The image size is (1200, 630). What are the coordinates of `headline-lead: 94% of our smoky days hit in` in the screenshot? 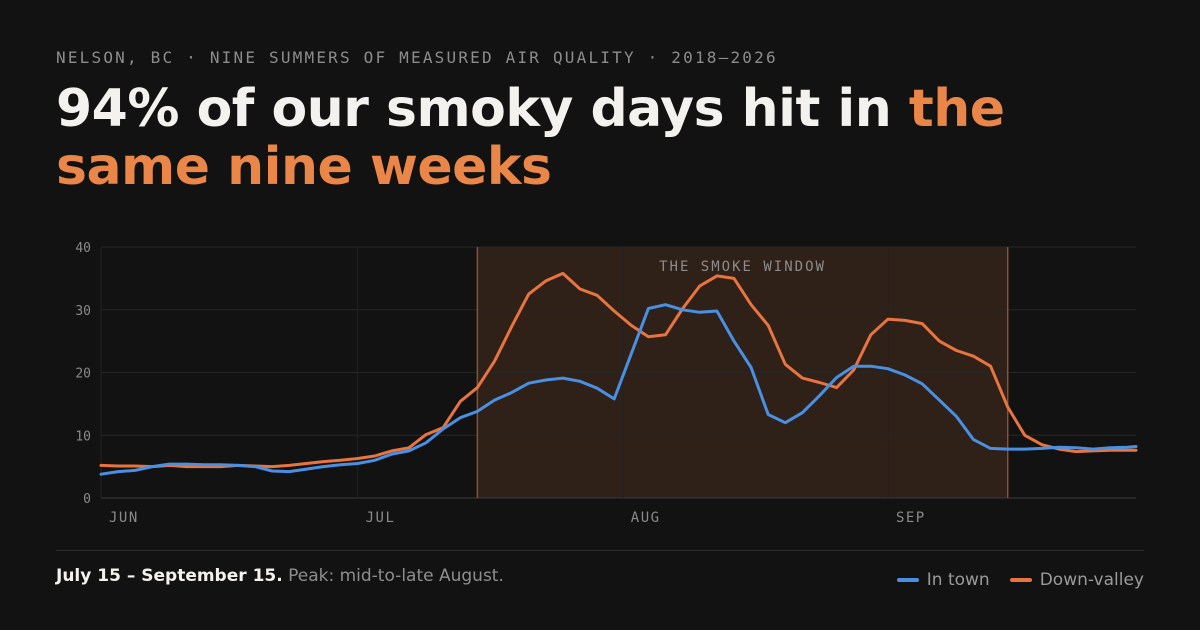 It's located at (482, 109).